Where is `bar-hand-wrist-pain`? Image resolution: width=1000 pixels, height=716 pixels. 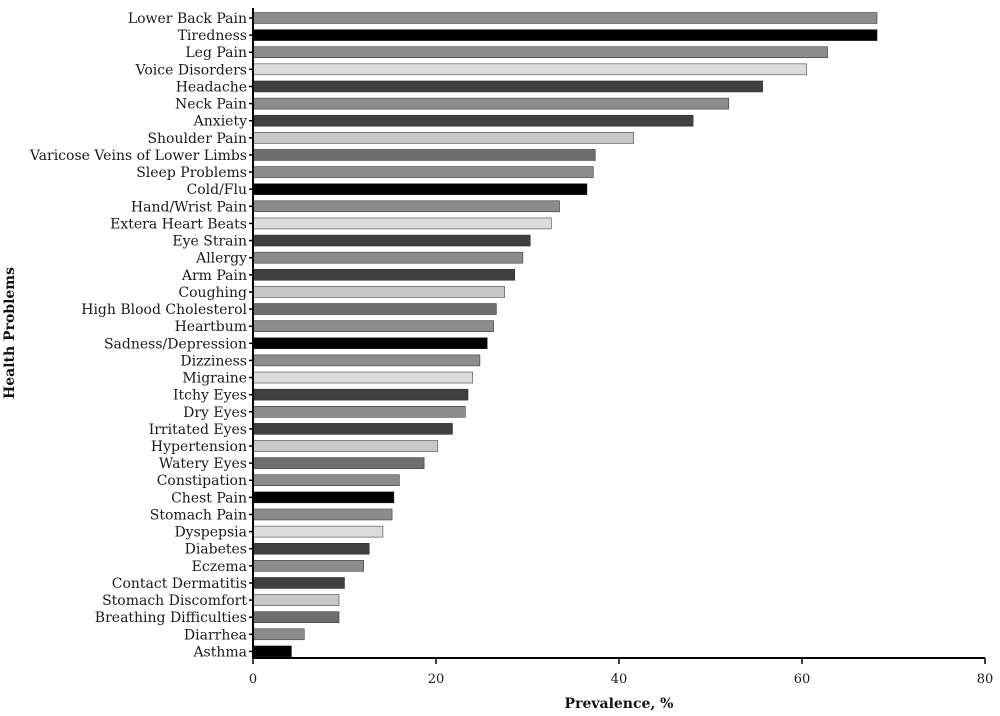
bar-hand-wrist-pain is located at coordinates (406, 206).